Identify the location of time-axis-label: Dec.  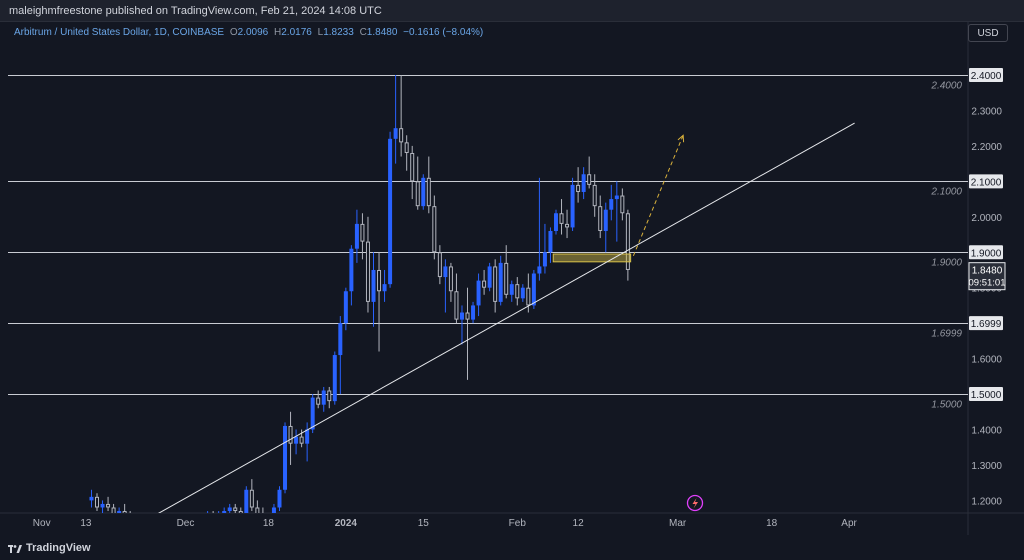
(186, 523).